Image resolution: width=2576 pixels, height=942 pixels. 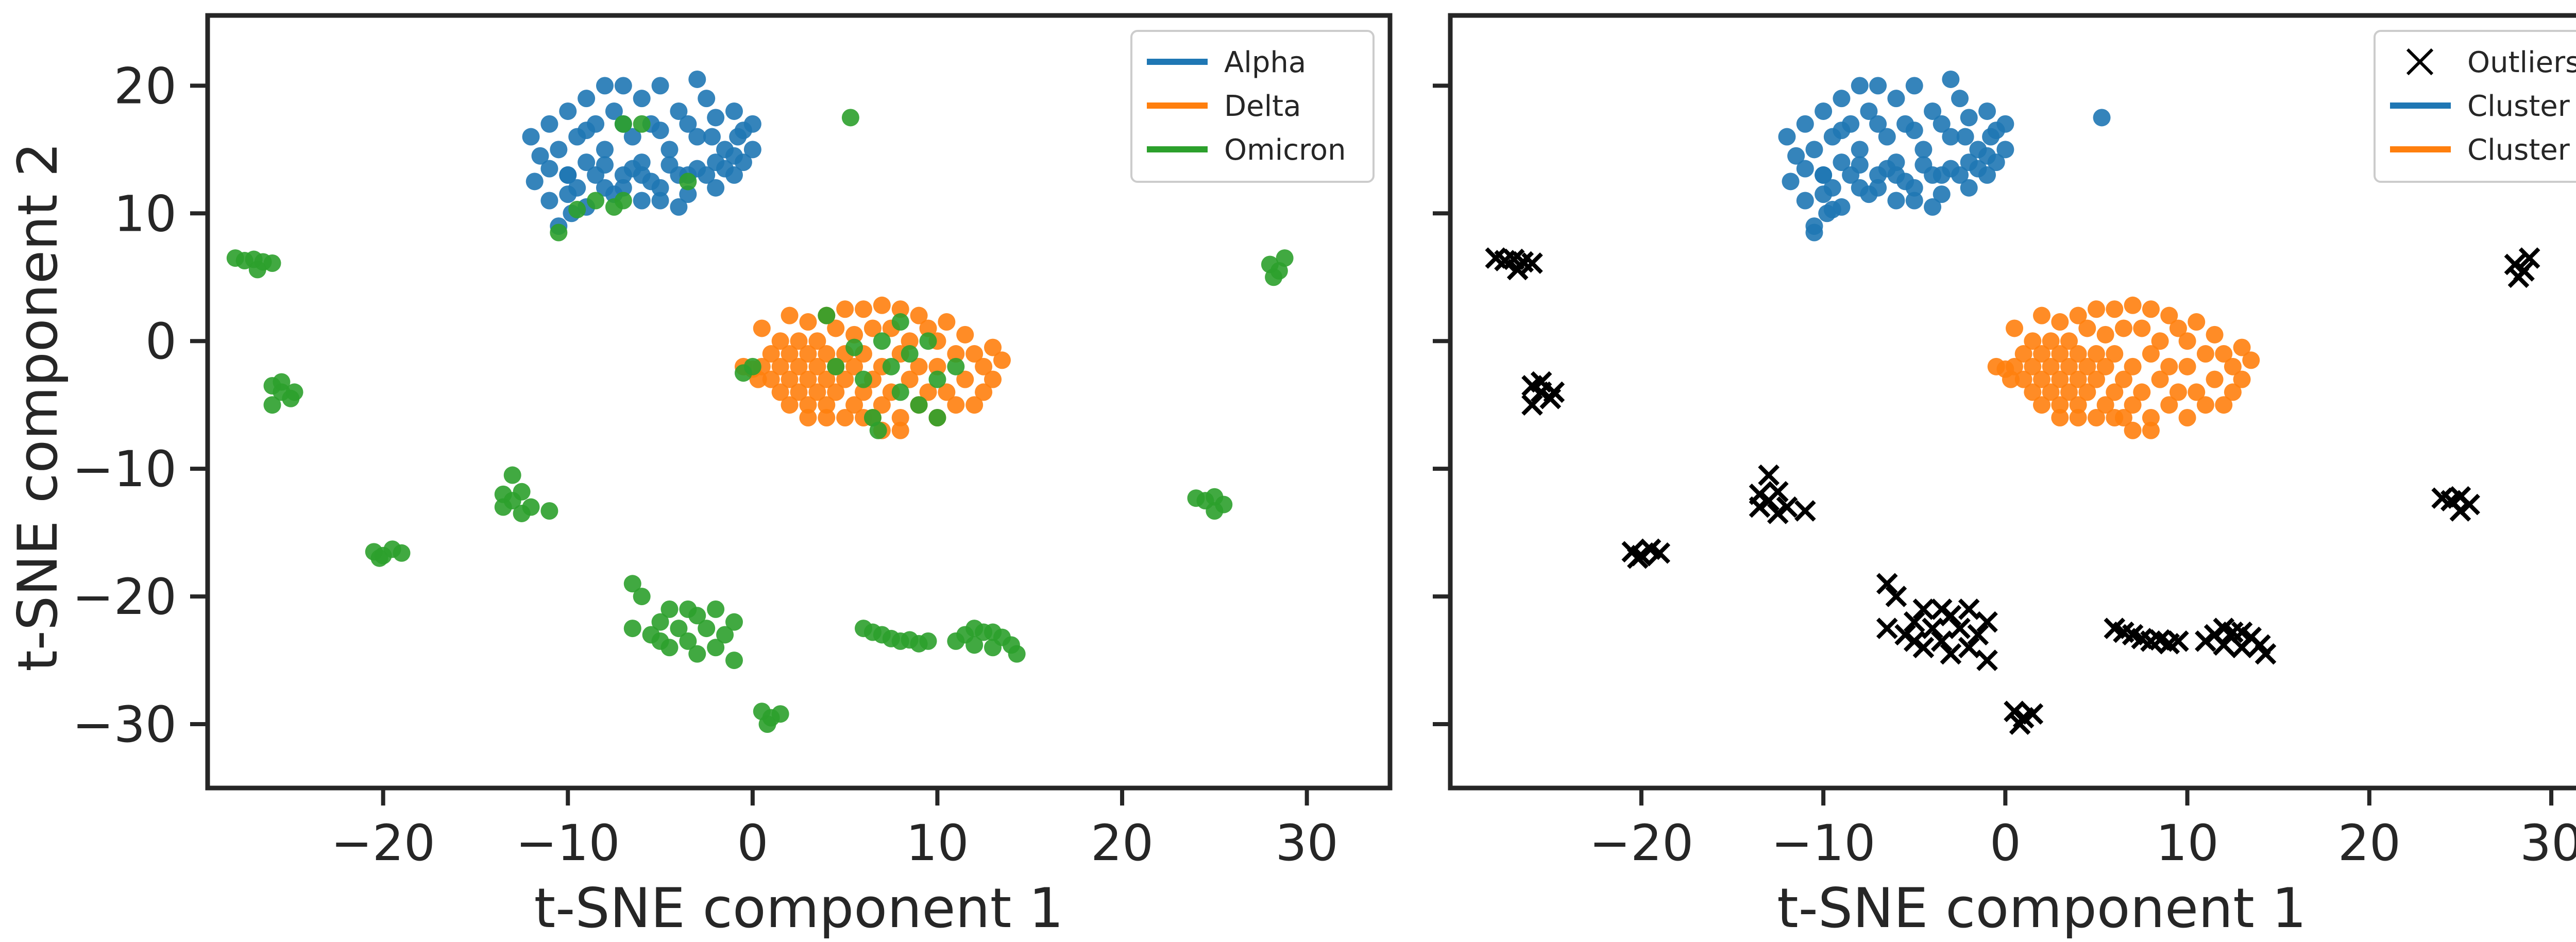 What do you see at coordinates (124, 597) in the screenshot?
I see `left-y-tick-label-4: −20` at bounding box center [124, 597].